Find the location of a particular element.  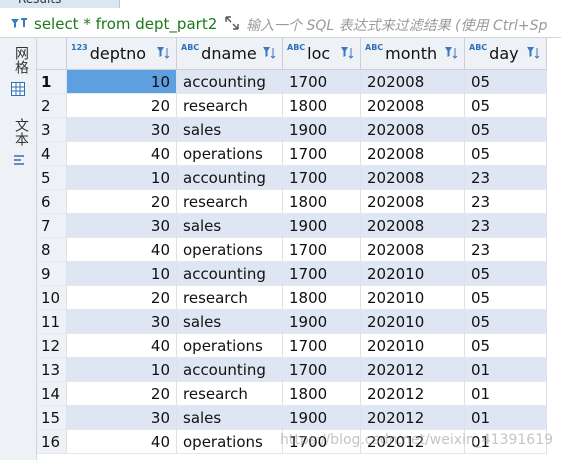

row-number: 13 is located at coordinates (52, 370).